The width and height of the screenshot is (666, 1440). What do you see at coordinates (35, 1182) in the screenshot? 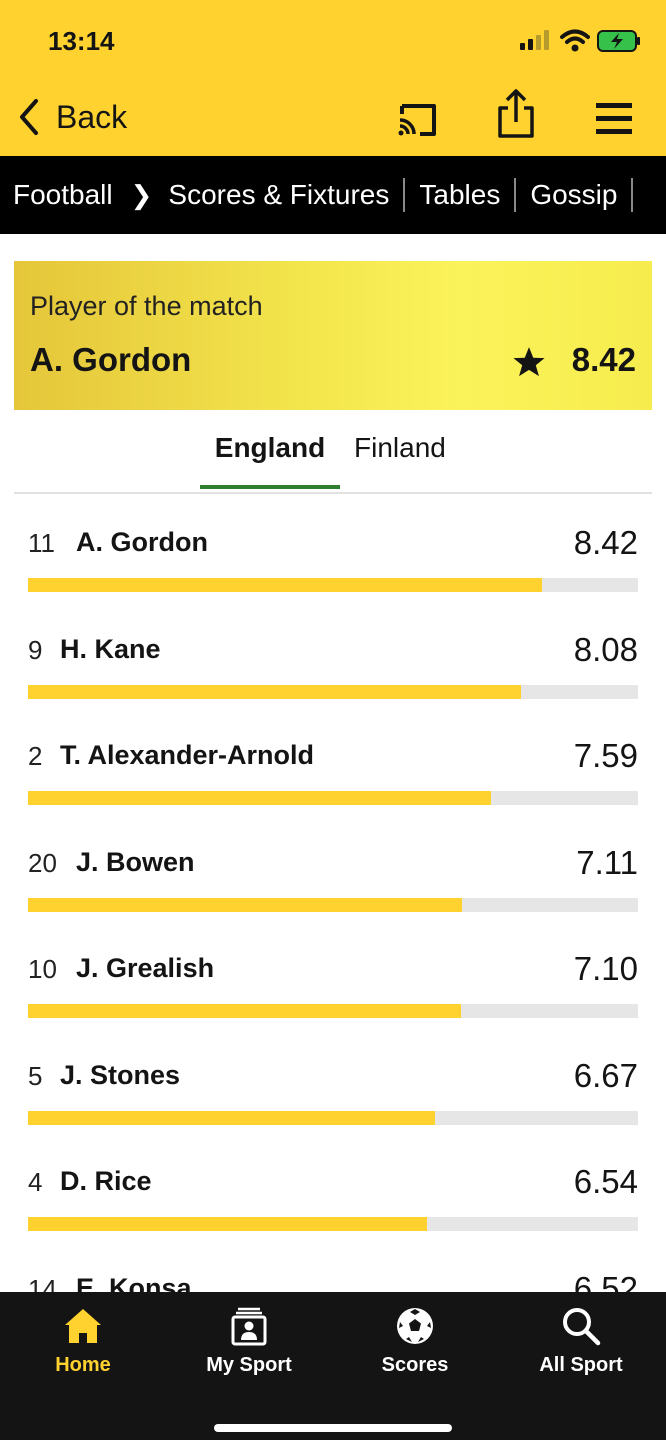
I see `player-number: 4` at bounding box center [35, 1182].